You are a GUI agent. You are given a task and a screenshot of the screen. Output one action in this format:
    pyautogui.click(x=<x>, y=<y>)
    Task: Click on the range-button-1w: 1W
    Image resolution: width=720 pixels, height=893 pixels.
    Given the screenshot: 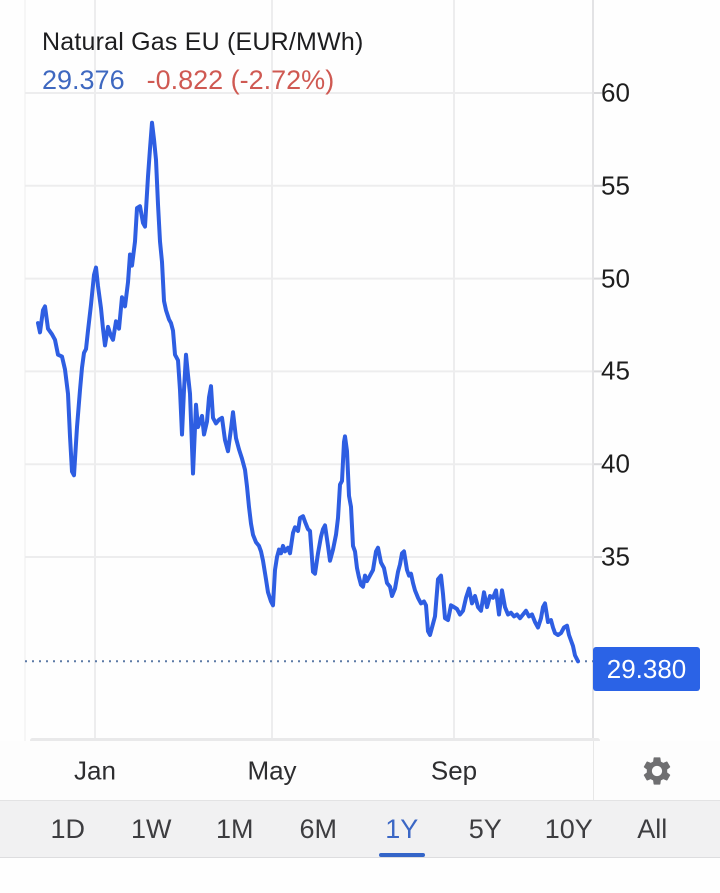 What is the action you would take?
    pyautogui.click(x=151, y=829)
    